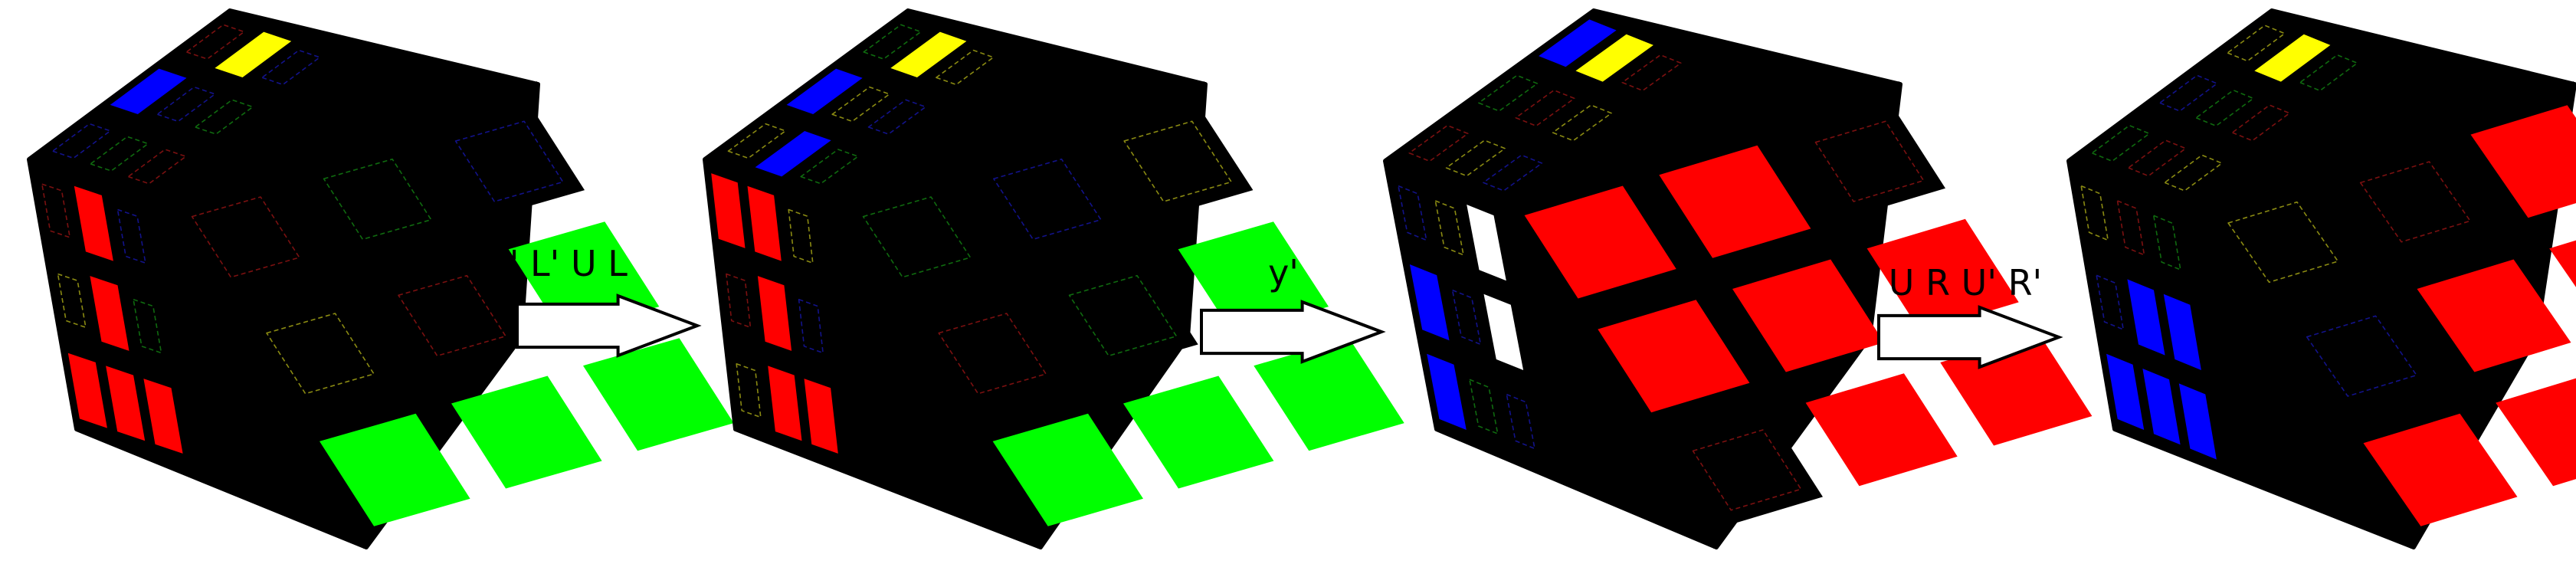 The height and width of the screenshot is (564, 2576). What do you see at coordinates (1966, 282) in the screenshot?
I see `move-label-3: U R U' R'` at bounding box center [1966, 282].